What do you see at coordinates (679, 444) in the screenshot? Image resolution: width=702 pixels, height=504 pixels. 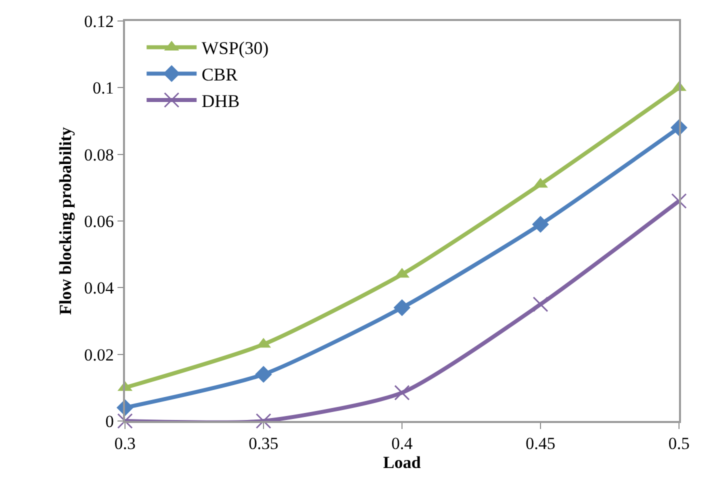 I see `x-tick-label: 0.5` at bounding box center [679, 444].